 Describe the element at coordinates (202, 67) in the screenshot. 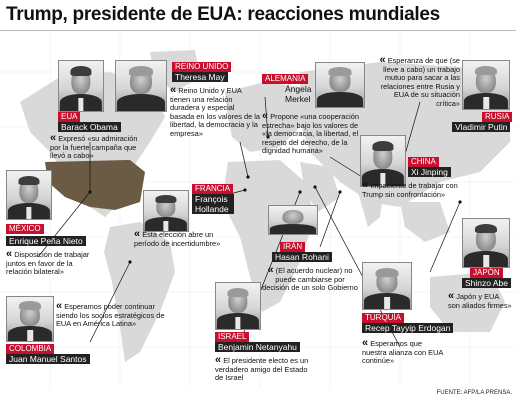

I see `may-country-label: REINO UNIDO` at that location.